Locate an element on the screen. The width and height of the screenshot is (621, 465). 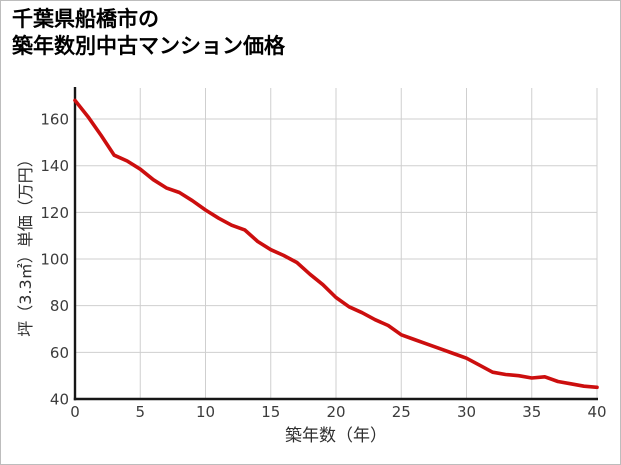
x-tick-label: 0 is located at coordinates (75, 412).